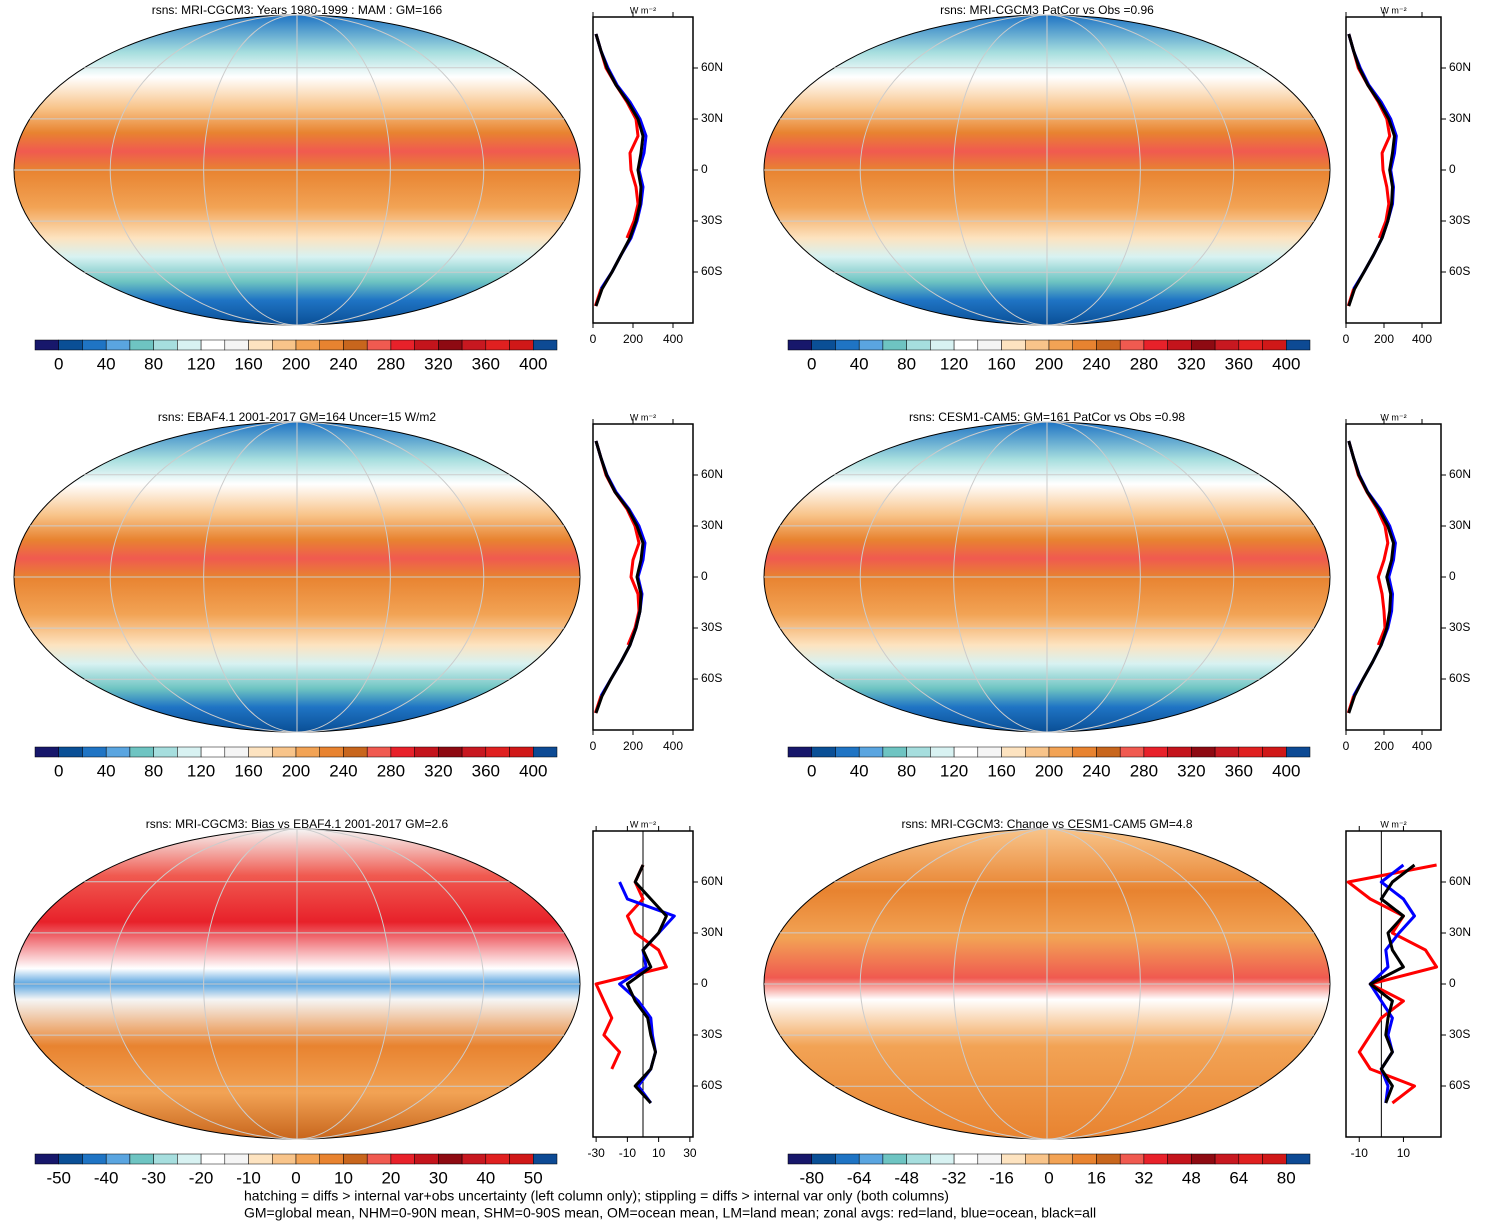 This screenshot has height=1221, width=1485. Describe the element at coordinates (712, 474) in the screenshot. I see `y-tick-label: 60N` at that location.